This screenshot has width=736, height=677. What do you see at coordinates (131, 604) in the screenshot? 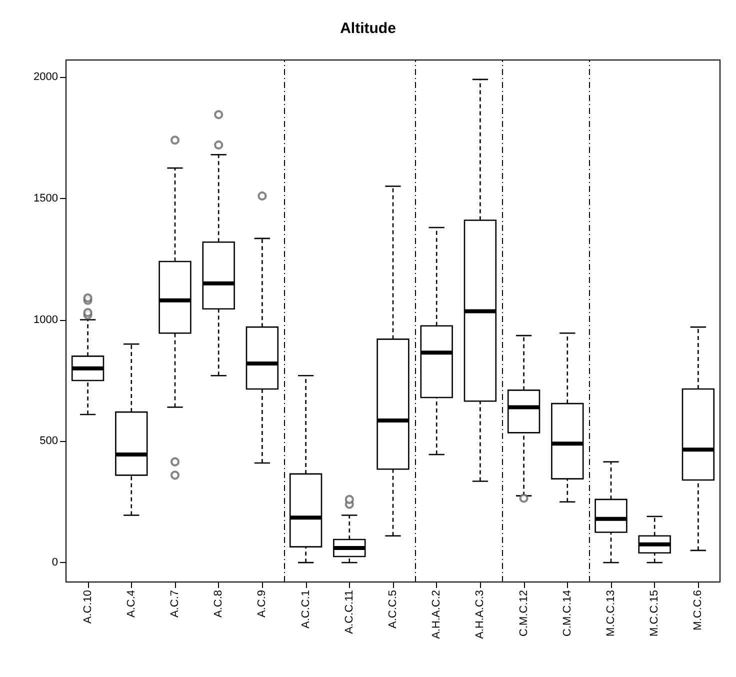
I see `x-tick-label: A.C.4` at bounding box center [131, 604].